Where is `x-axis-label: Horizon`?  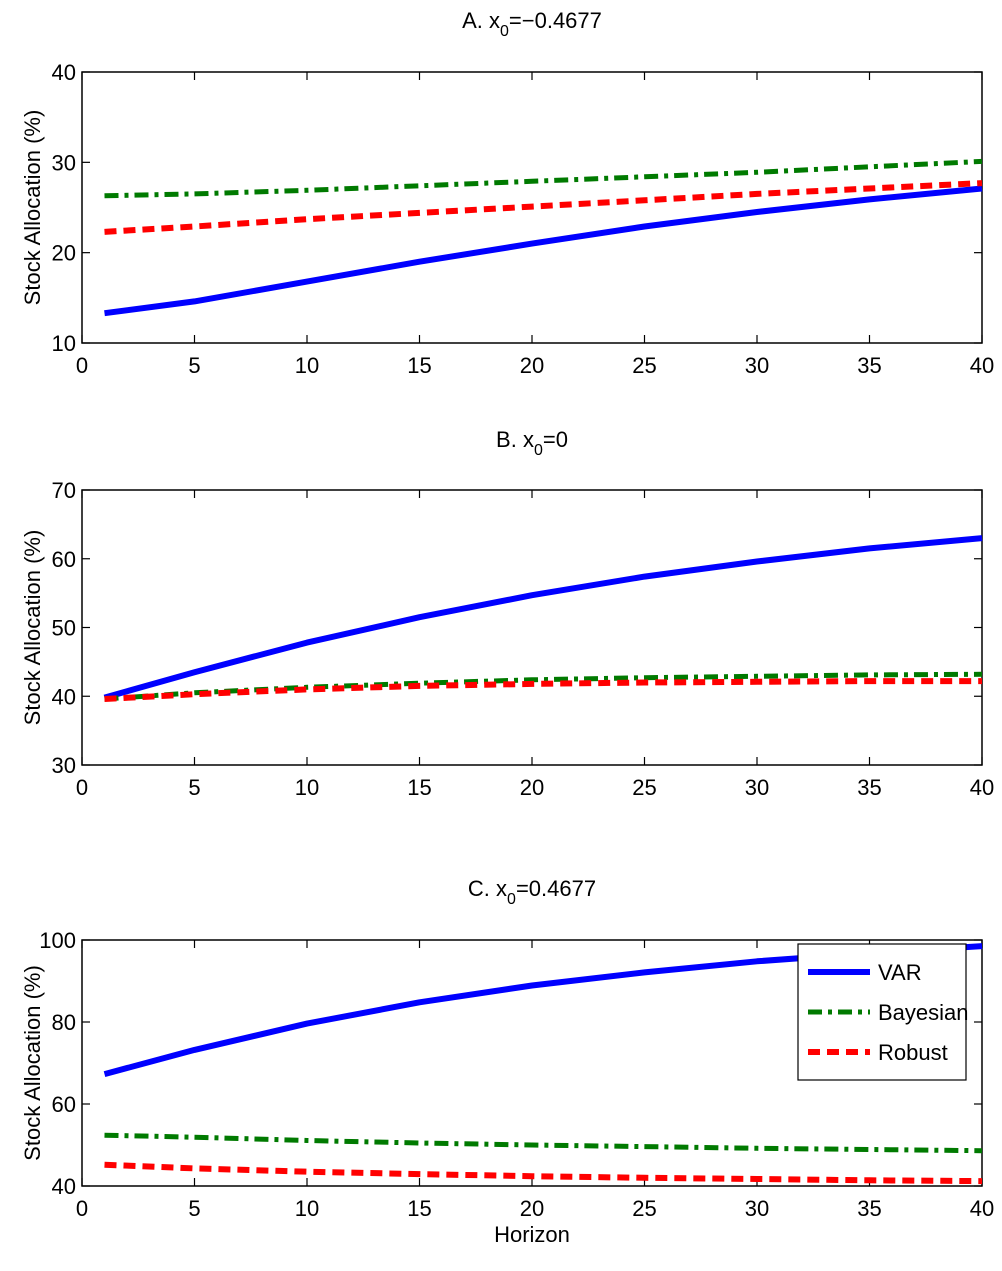 x-axis-label: Horizon is located at coordinates (532, 1234).